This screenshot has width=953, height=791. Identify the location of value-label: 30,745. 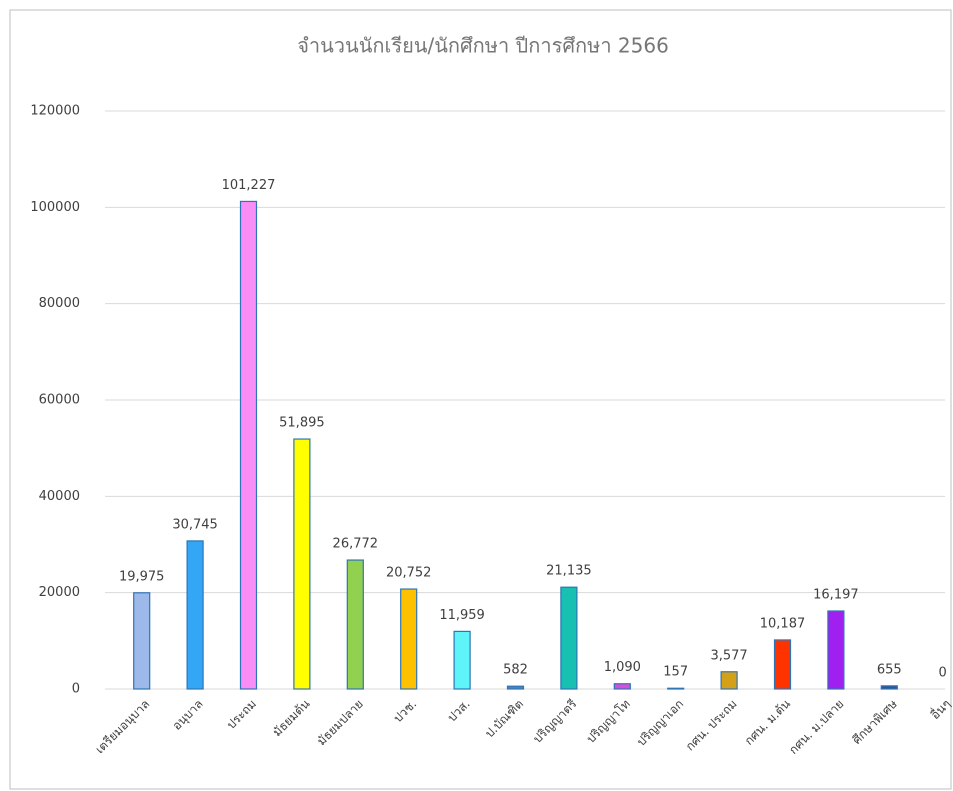
(195, 524).